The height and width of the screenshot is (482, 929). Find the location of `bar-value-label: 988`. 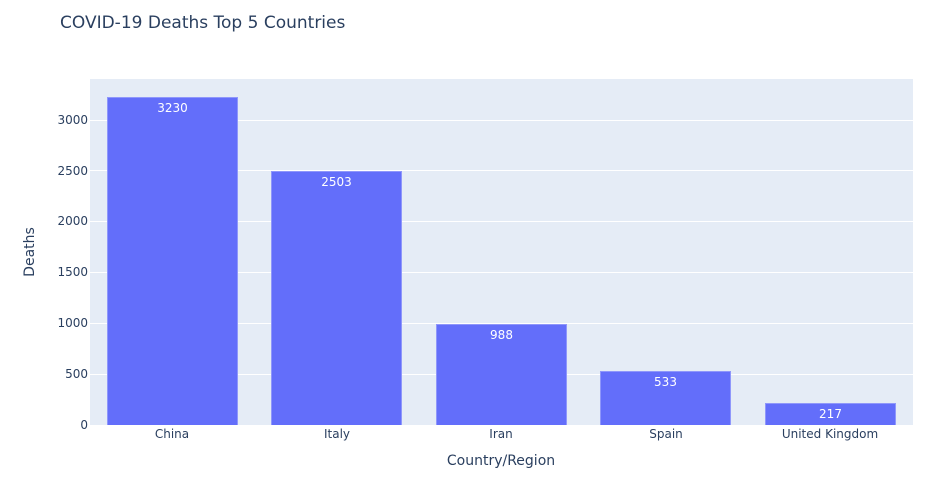

bar-value-label: 988 is located at coordinates (501, 335).